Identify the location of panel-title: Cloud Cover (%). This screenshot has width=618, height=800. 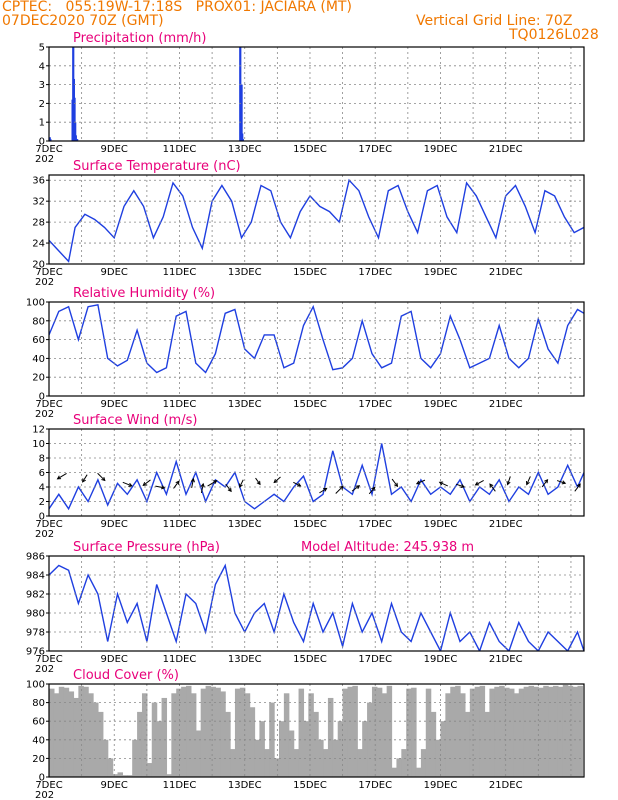
(126, 675).